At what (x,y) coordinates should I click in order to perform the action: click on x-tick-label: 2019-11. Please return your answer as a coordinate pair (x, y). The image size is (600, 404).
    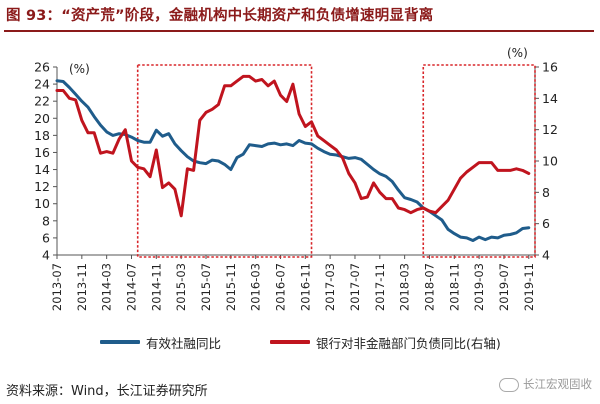
    Looking at the image, I should click on (529, 287).